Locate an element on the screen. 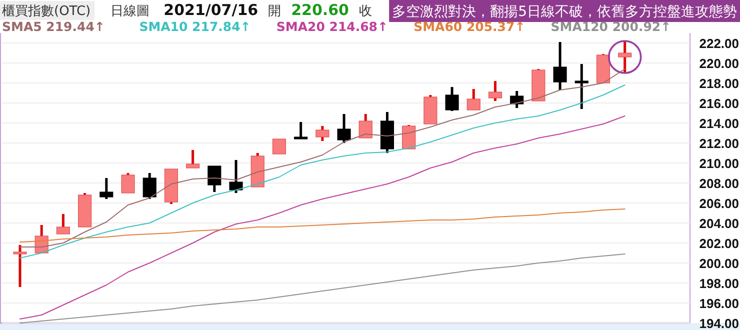  y-tick-label: 198.00 is located at coordinates (719, 283).